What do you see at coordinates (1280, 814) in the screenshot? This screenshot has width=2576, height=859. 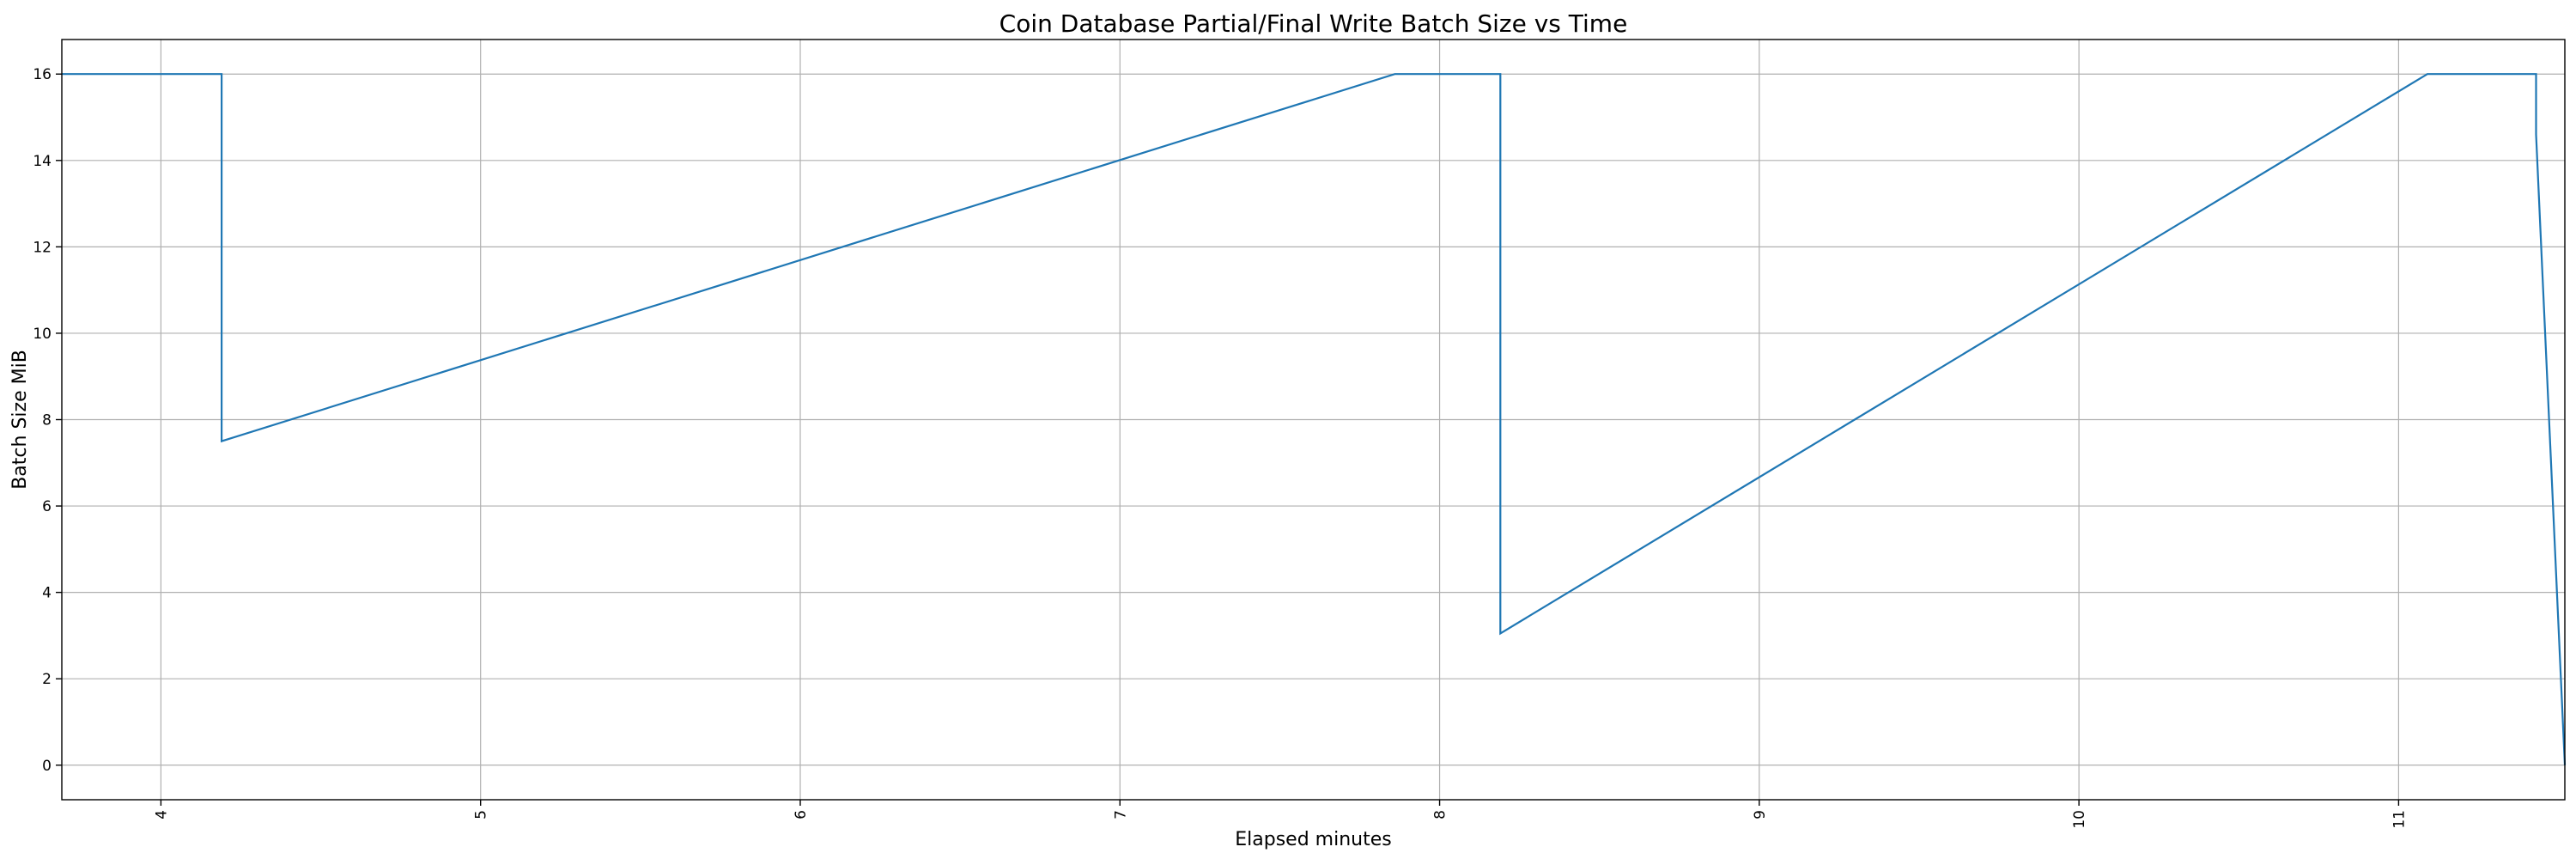 I see `x-axis-ticks: 4 5 6 7 8 9 10 11` at bounding box center [1280, 814].